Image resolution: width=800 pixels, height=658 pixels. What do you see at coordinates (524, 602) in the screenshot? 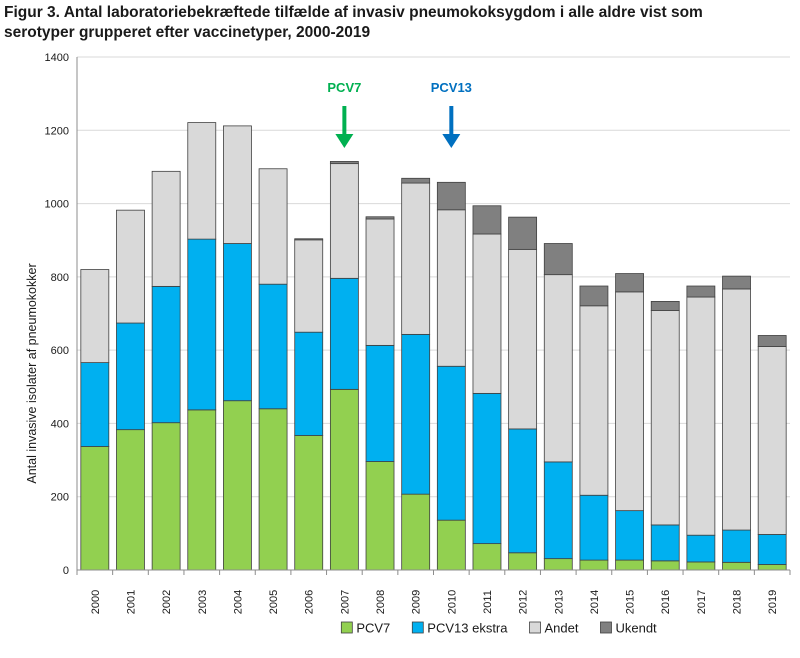
I see `x-tick-label: 2012` at bounding box center [524, 602].